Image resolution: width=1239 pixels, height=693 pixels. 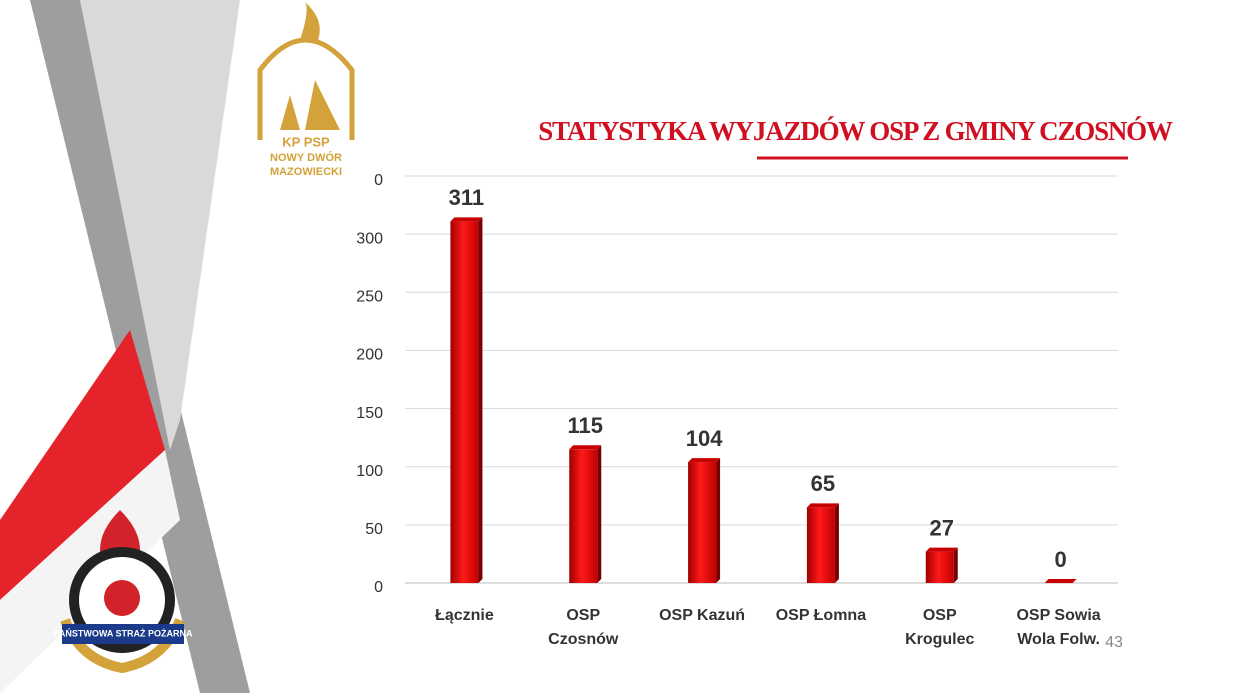 What do you see at coordinates (704, 438) in the screenshot?
I see `data-label: 104` at bounding box center [704, 438].